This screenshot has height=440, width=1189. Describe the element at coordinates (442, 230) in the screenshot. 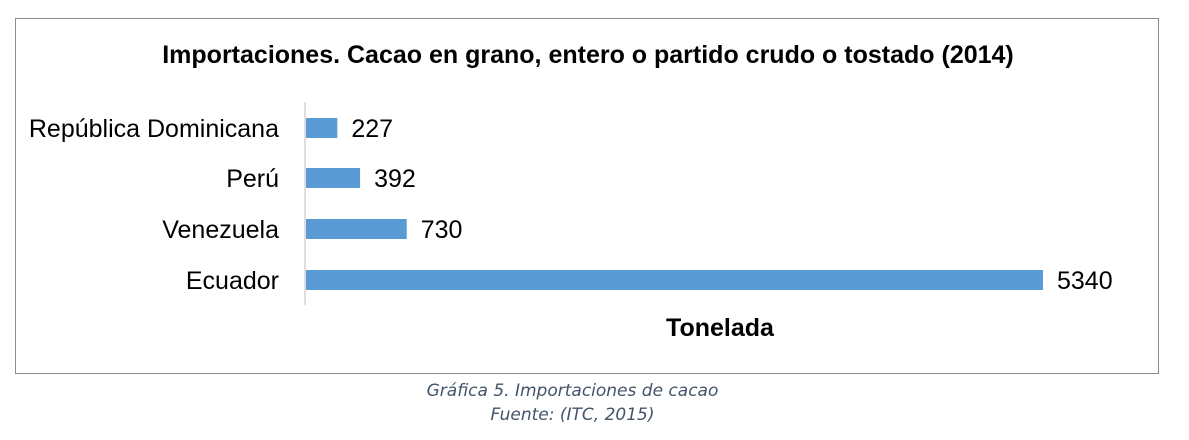

I see `data-label: 730` at that location.